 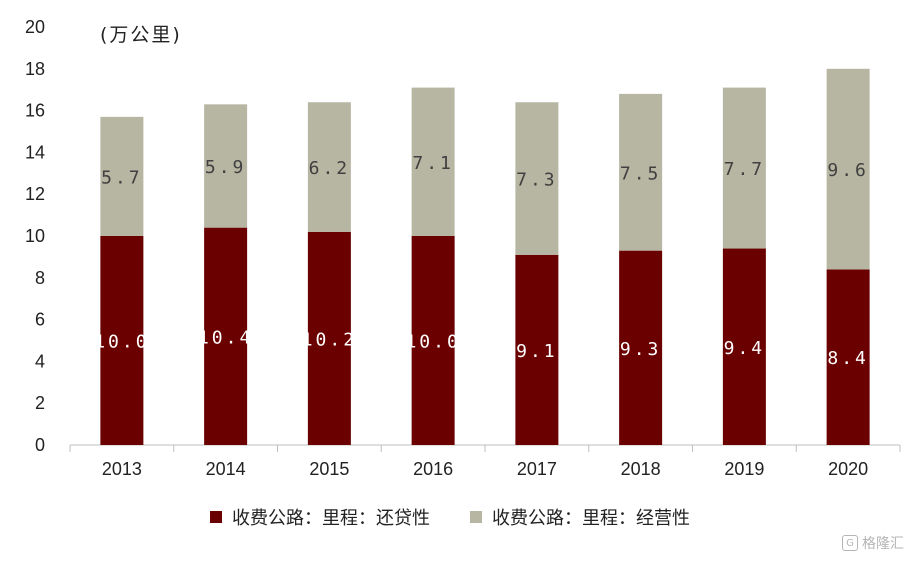 I want to click on watermark: G 格隆汇, so click(x=873, y=543).